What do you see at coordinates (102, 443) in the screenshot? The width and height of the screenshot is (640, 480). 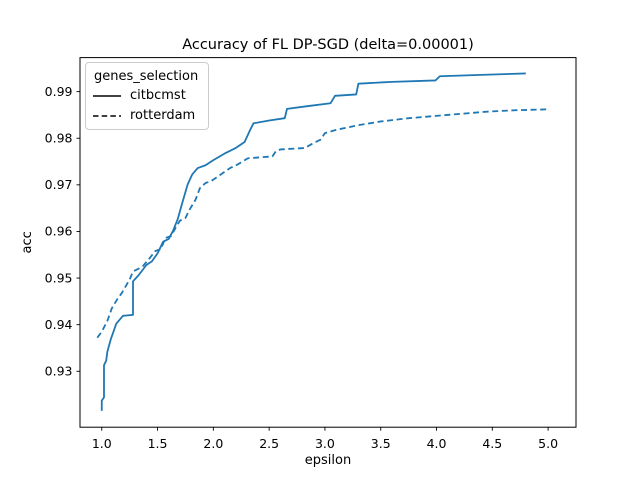 I see `x-tick-label: 1.0` at bounding box center [102, 443].